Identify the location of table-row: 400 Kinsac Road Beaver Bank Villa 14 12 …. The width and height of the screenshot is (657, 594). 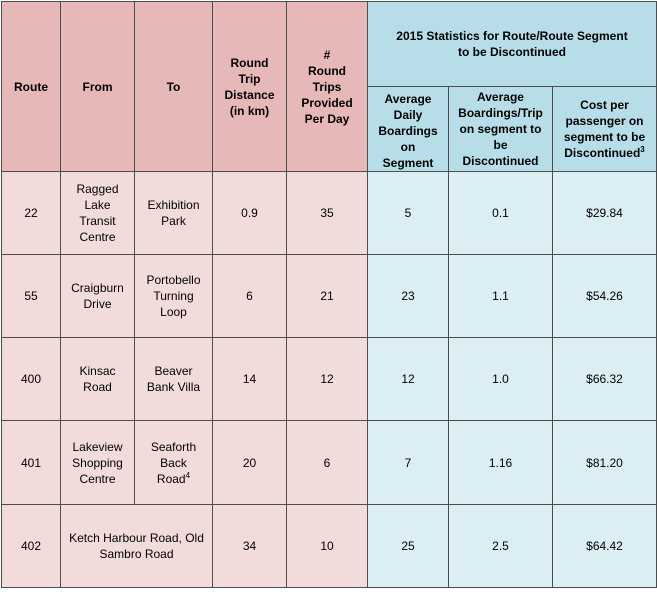
(329, 379).